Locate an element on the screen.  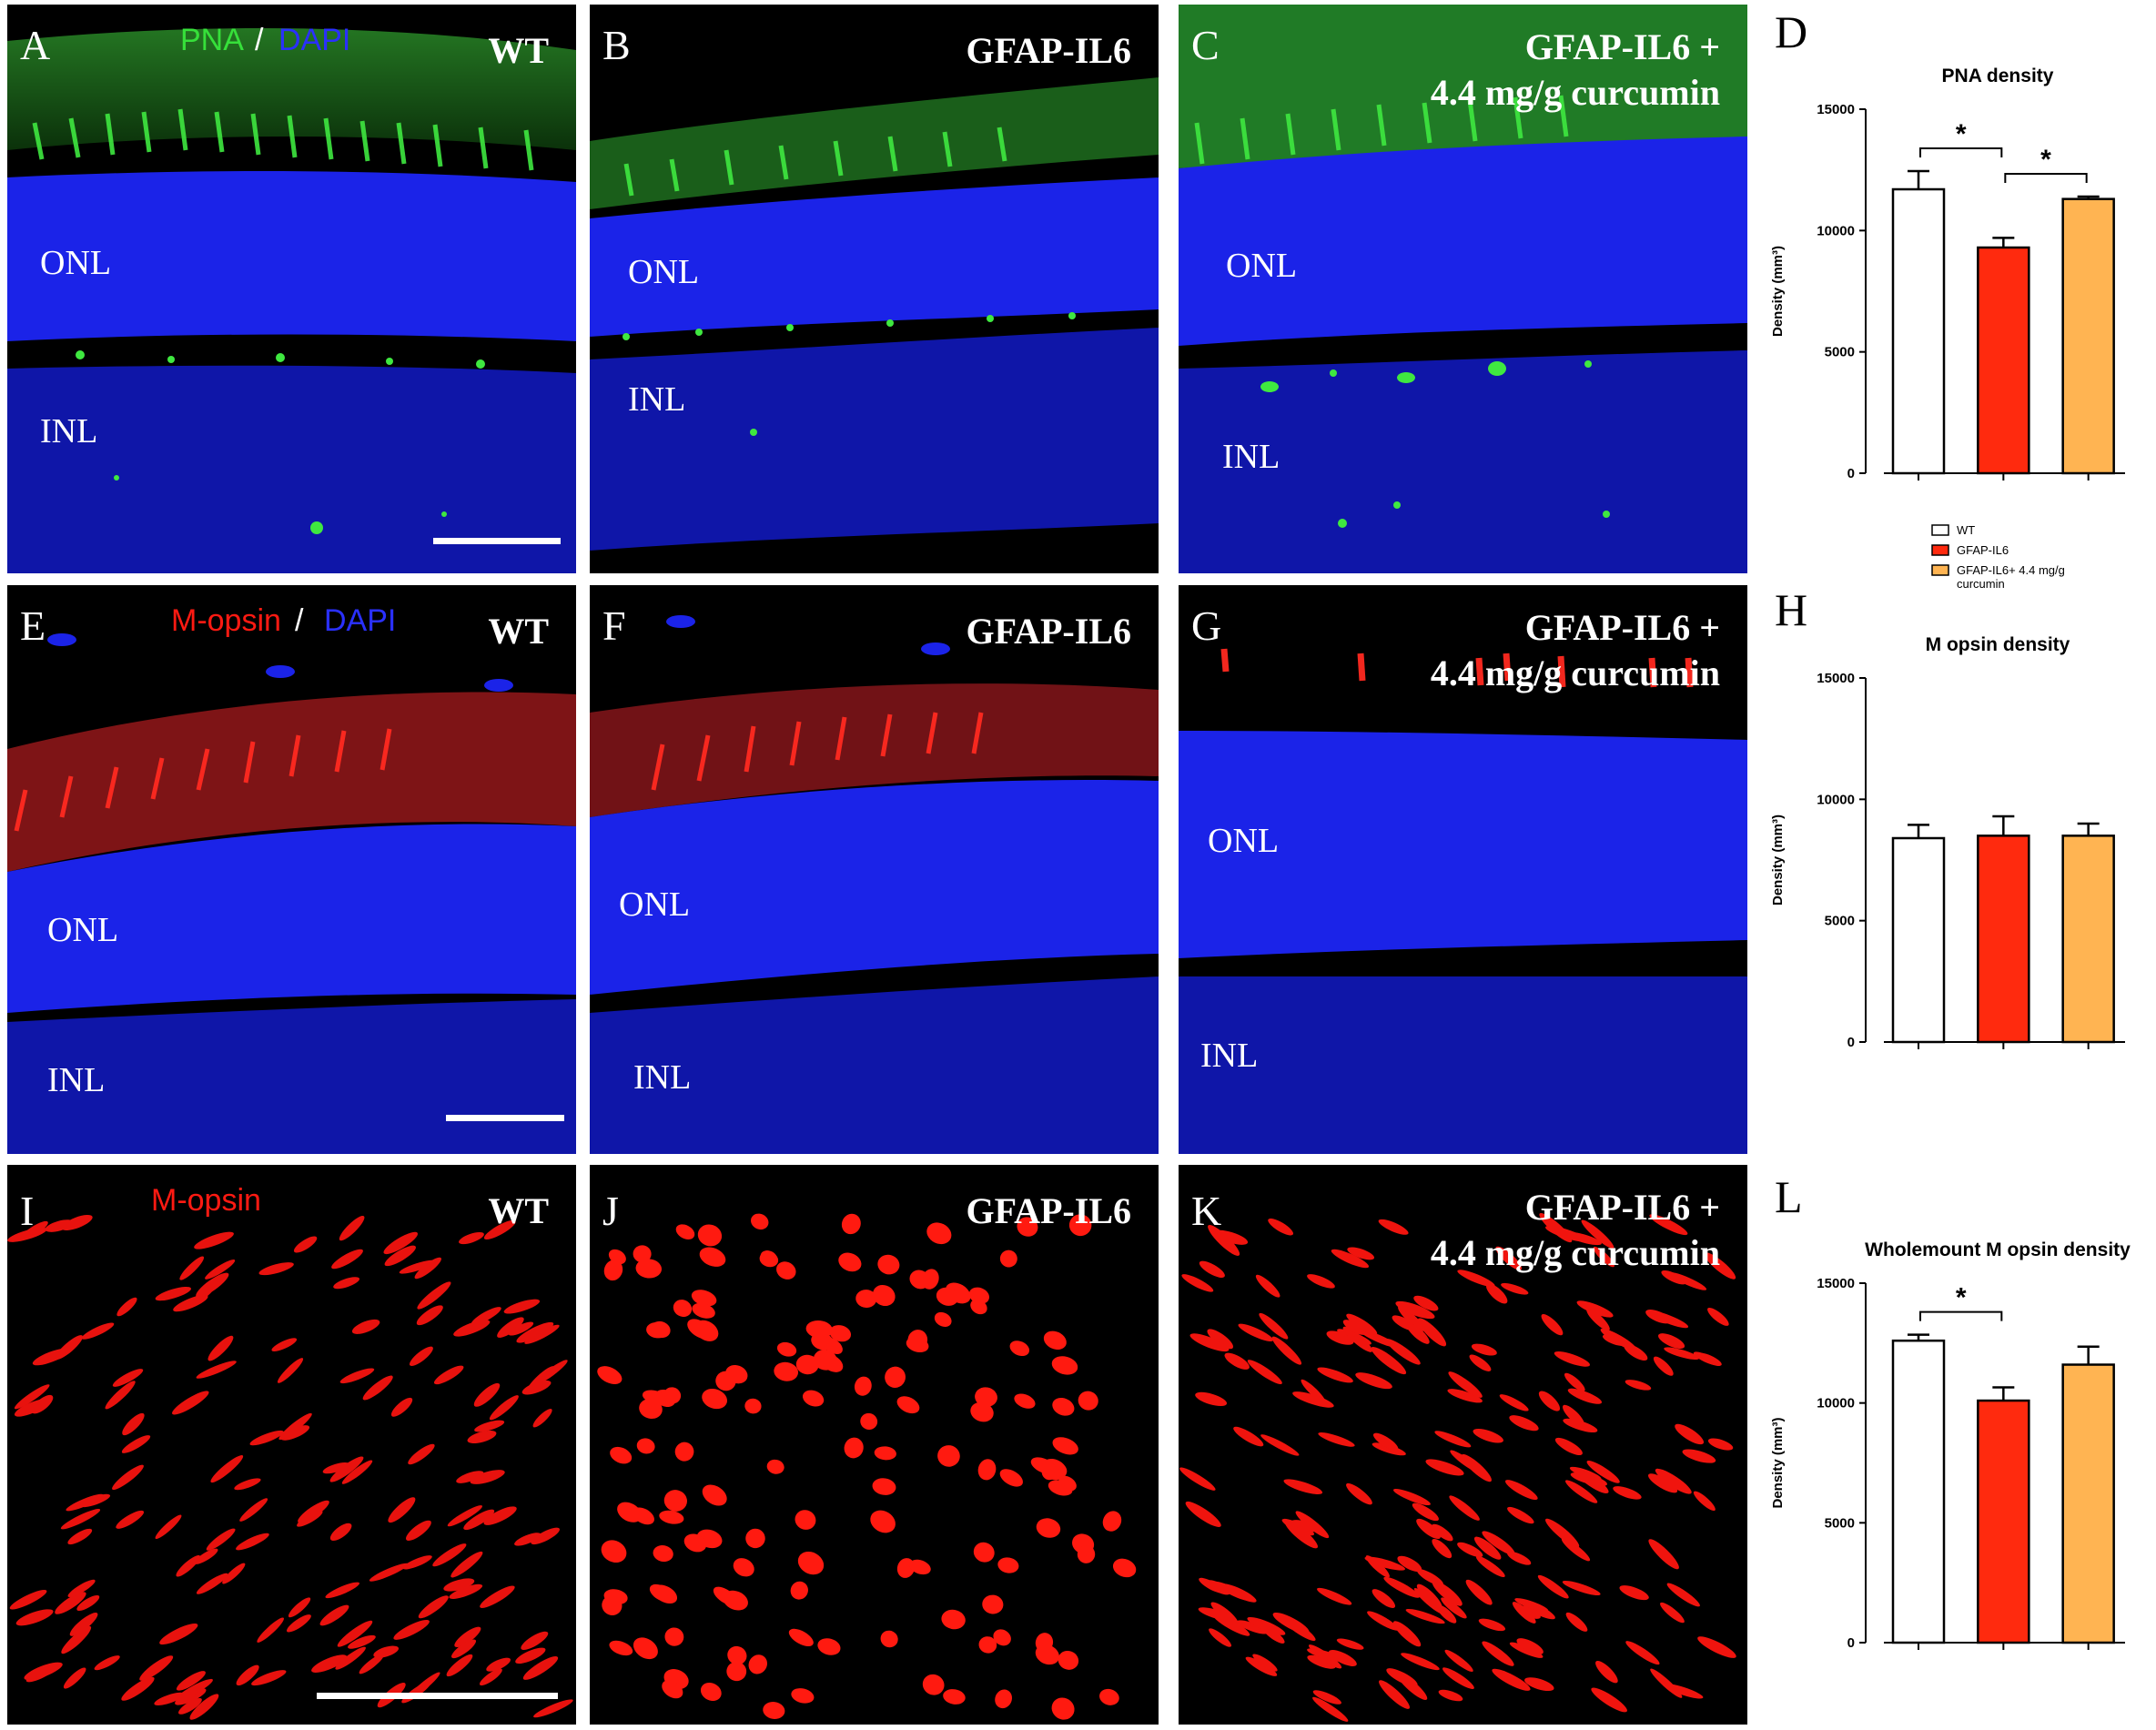
group-label: GFAP-IL6 is located at coordinates (1048, 50).